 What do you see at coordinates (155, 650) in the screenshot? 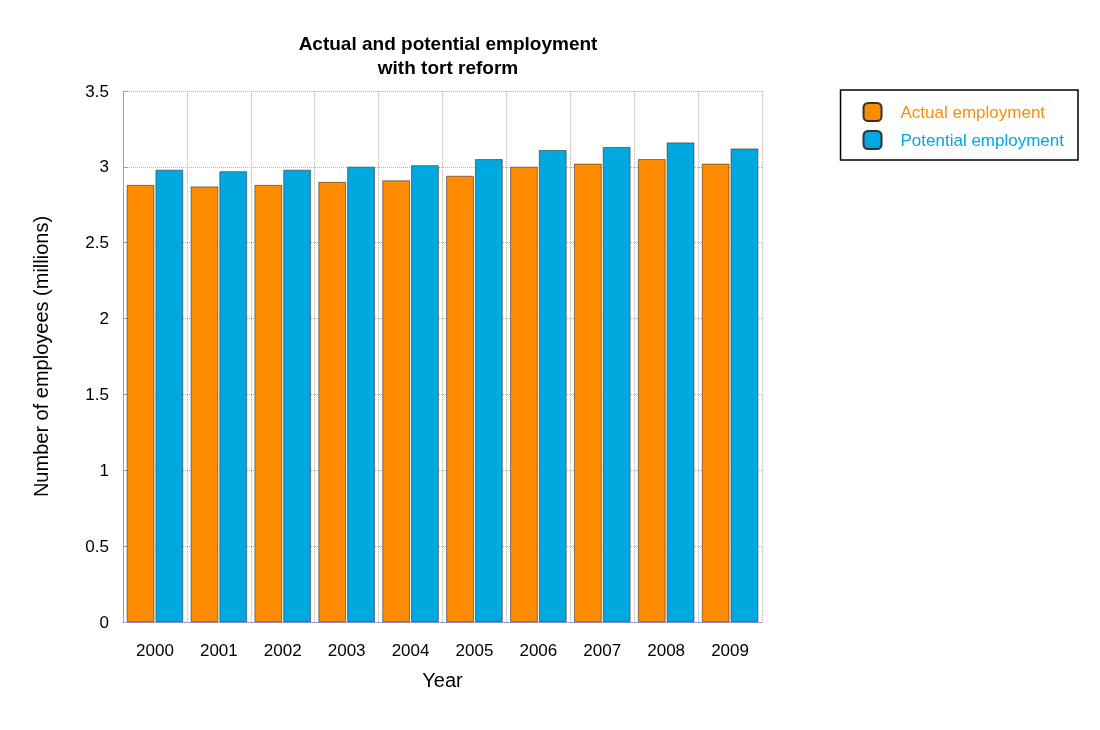
I see `x-tick-label: 2000` at bounding box center [155, 650].